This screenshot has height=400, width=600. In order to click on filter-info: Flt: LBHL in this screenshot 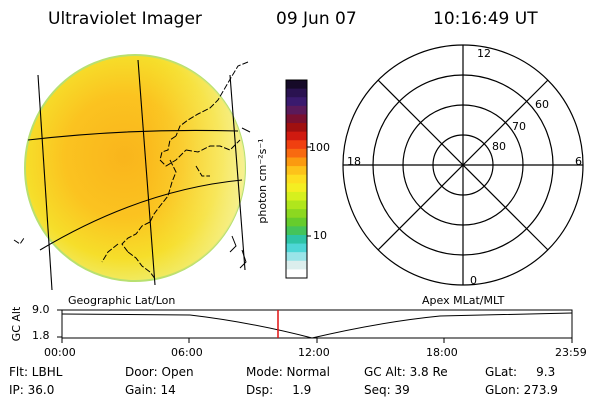, I will do `click(36, 372)`.